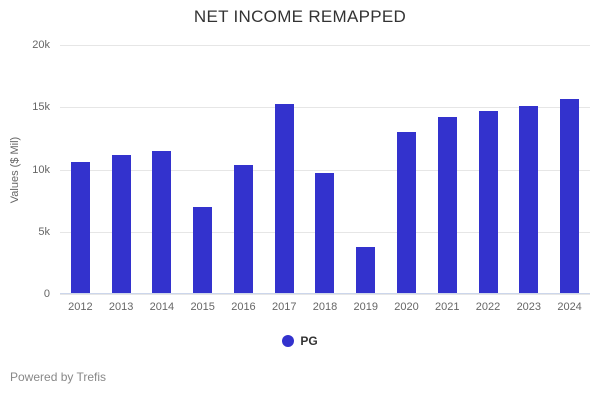  What do you see at coordinates (288, 341) in the screenshot?
I see `legend-marker-icon` at bounding box center [288, 341].